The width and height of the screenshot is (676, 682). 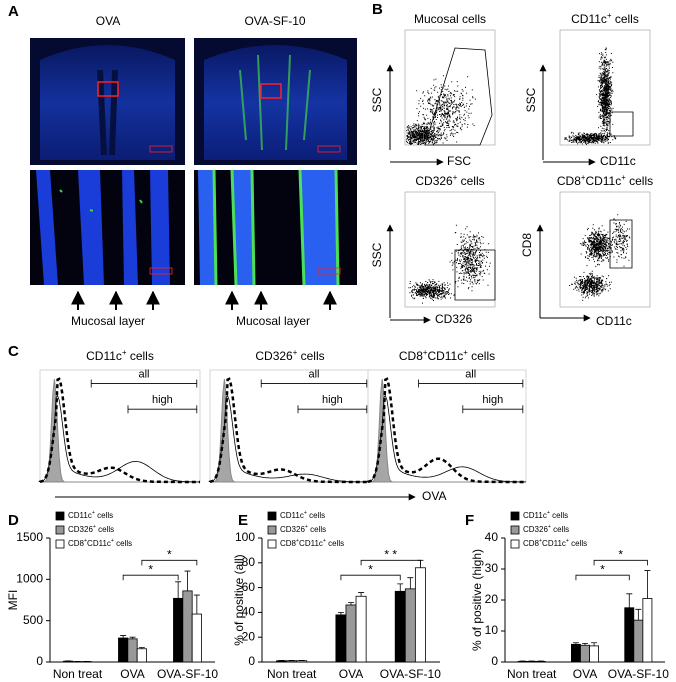 What do you see at coordinates (614, 321) in the screenshot?
I see `x-label: CD11c` at bounding box center [614, 321].